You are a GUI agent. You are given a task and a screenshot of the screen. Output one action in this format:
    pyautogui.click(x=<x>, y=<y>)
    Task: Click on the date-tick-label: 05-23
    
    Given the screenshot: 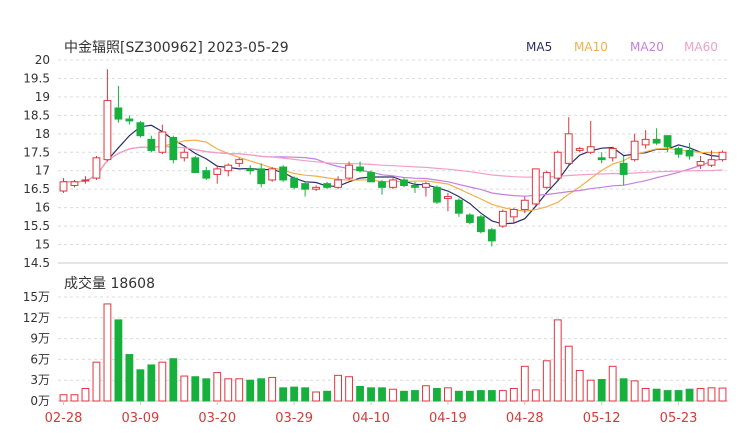 What is the action you would take?
    pyautogui.click(x=679, y=418)
    